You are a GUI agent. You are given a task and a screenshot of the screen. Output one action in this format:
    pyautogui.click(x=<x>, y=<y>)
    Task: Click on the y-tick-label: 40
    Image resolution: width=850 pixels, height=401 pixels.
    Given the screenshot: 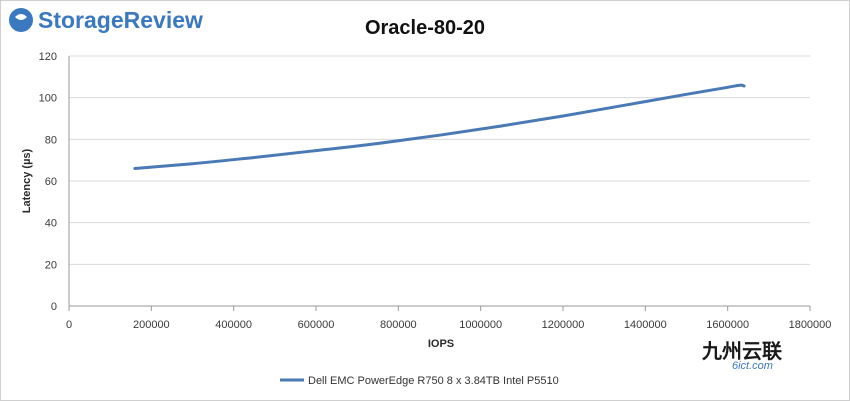 What is the action you would take?
    pyautogui.click(x=51, y=224)
    